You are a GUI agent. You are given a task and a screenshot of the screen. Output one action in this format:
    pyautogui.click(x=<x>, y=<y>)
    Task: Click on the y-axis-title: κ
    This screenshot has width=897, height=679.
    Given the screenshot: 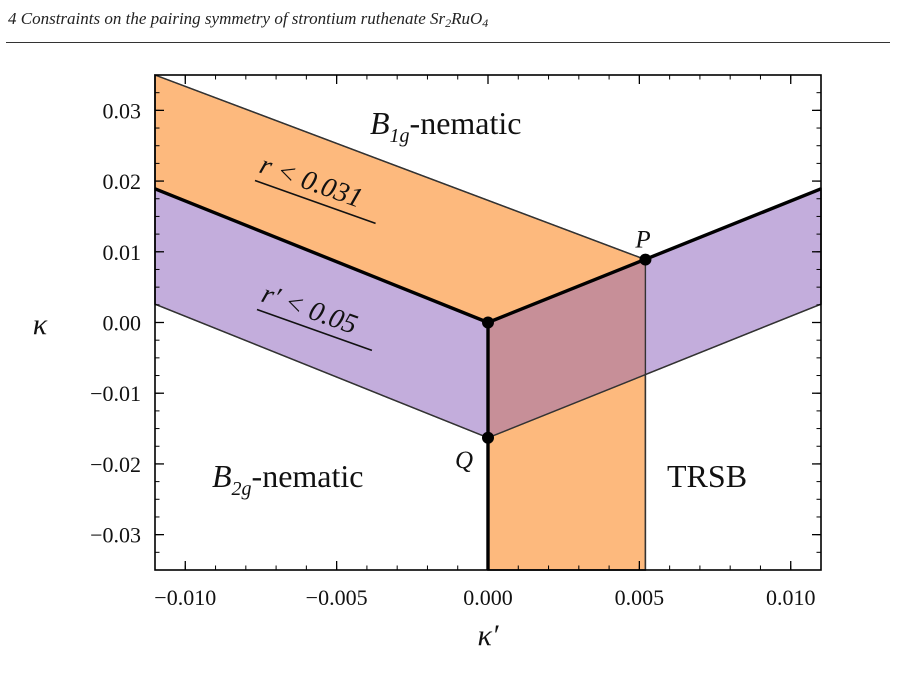 What is the action you would take?
    pyautogui.click(x=40, y=324)
    